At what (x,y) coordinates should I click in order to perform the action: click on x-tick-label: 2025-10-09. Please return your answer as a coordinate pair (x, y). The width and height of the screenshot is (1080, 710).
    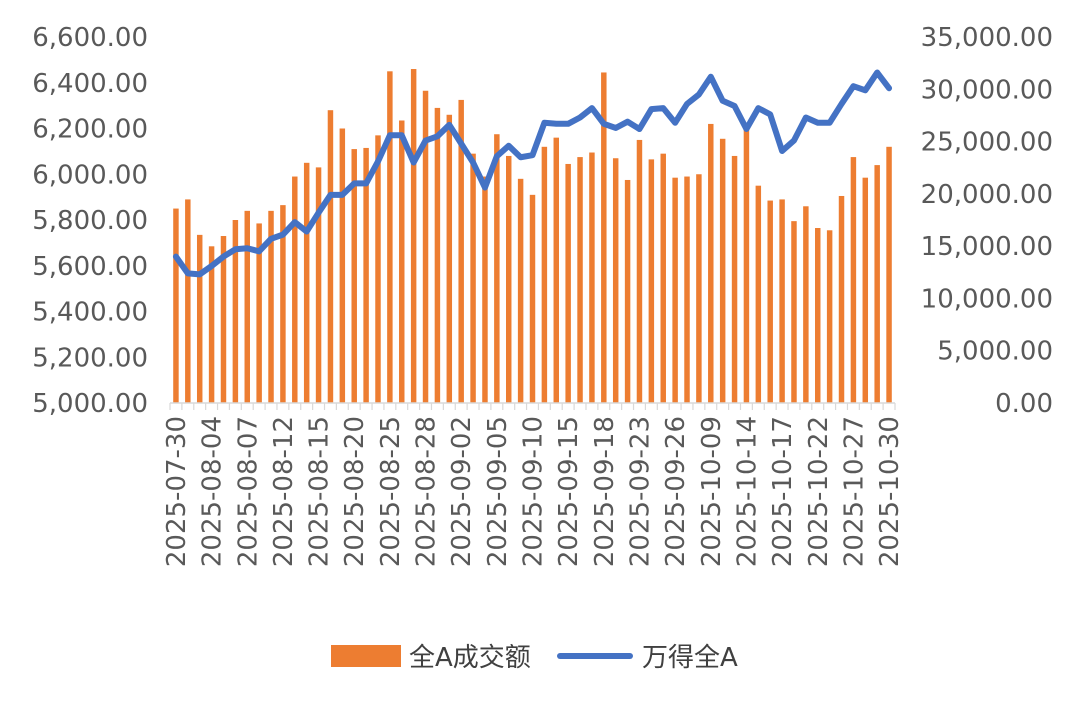
    Looking at the image, I should click on (712, 491).